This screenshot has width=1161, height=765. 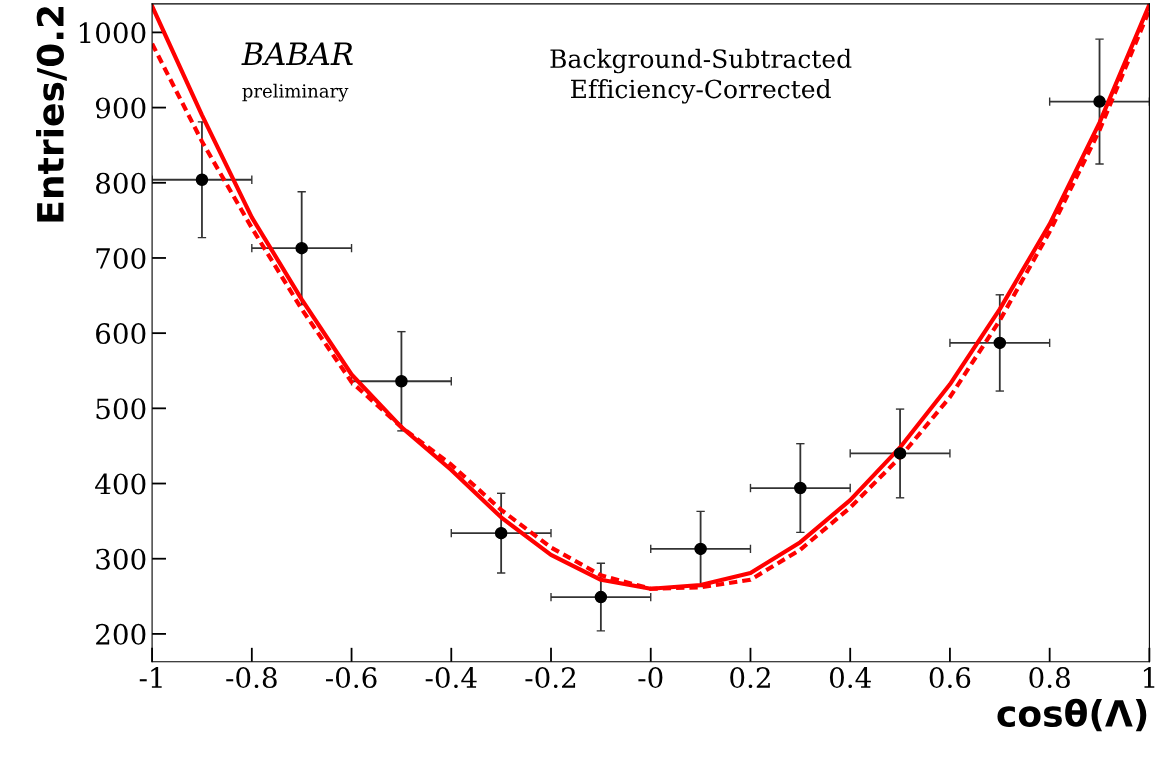 What do you see at coordinates (121, 183) in the screenshot?
I see `y-tick-label: 800` at bounding box center [121, 183].